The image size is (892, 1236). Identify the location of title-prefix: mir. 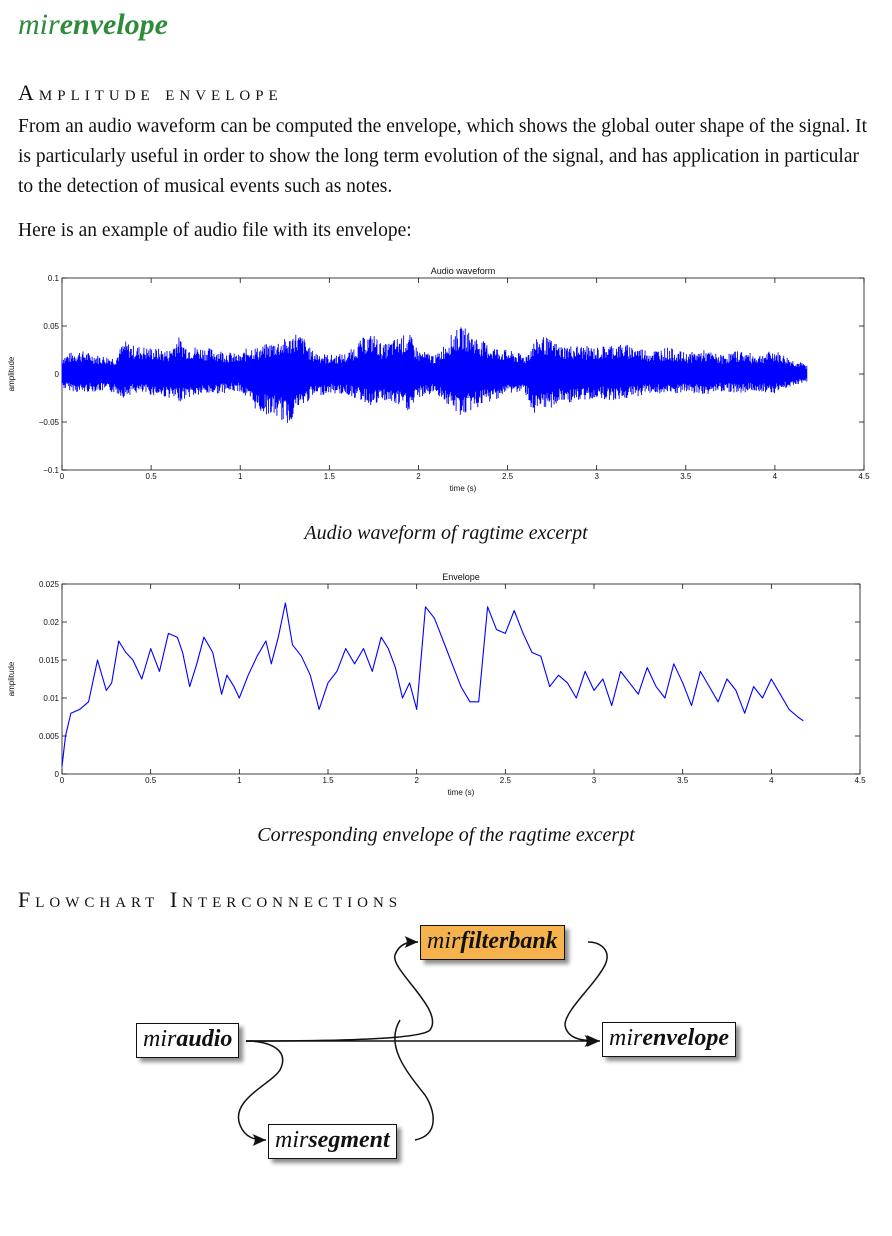
(39, 24).